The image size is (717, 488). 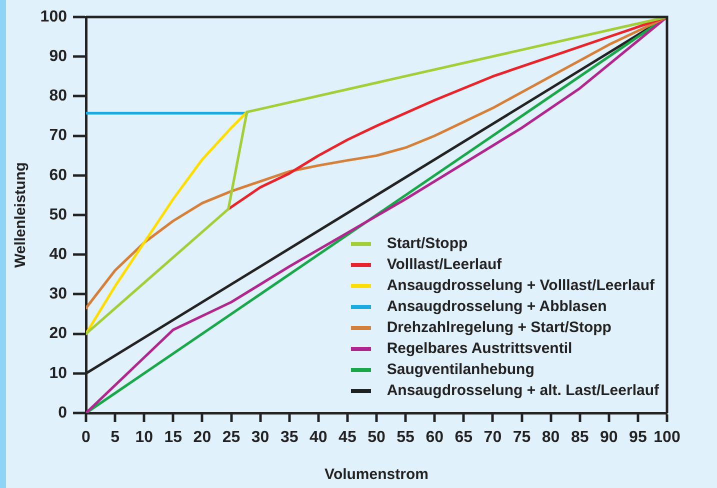 What do you see at coordinates (202, 437) in the screenshot?
I see `x-tick-label: 20` at bounding box center [202, 437].